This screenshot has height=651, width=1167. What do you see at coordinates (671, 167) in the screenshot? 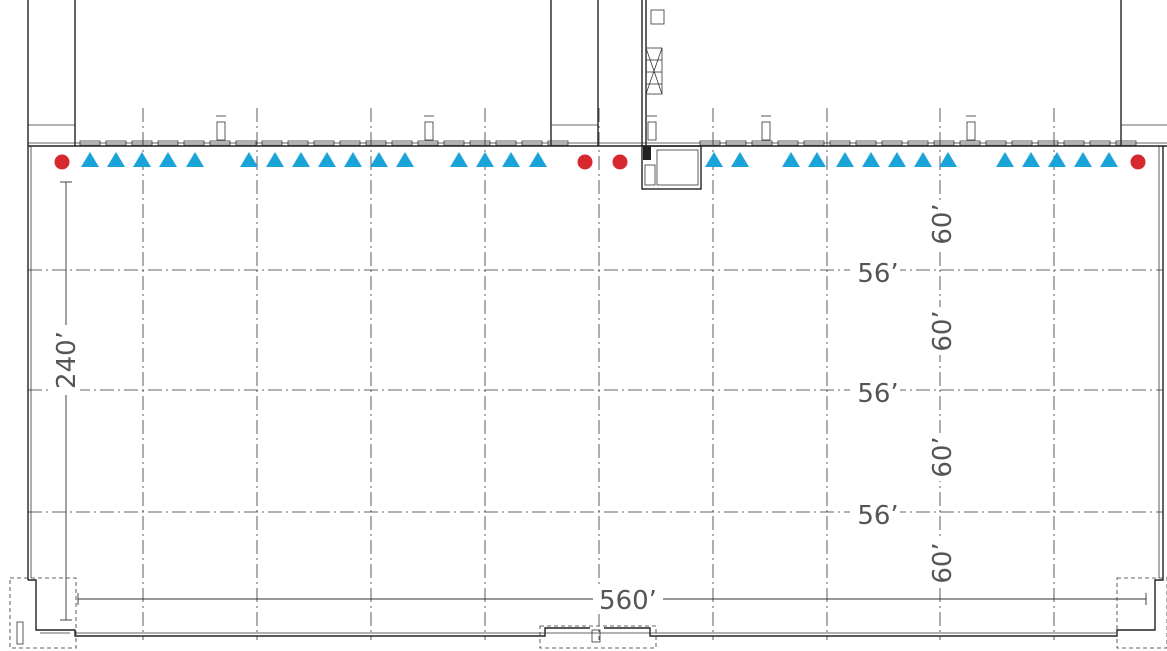
I see `office-block` at bounding box center [671, 167].